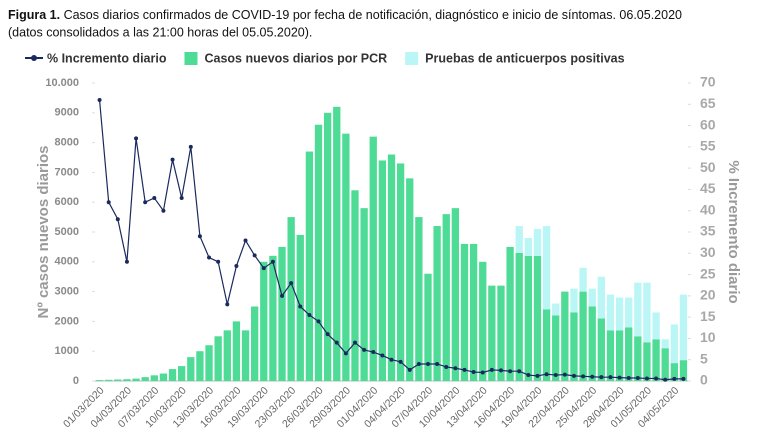 The width and height of the screenshot is (759, 442). Describe the element at coordinates (76, 381) in the screenshot. I see `y-tick-label: 0` at that location.